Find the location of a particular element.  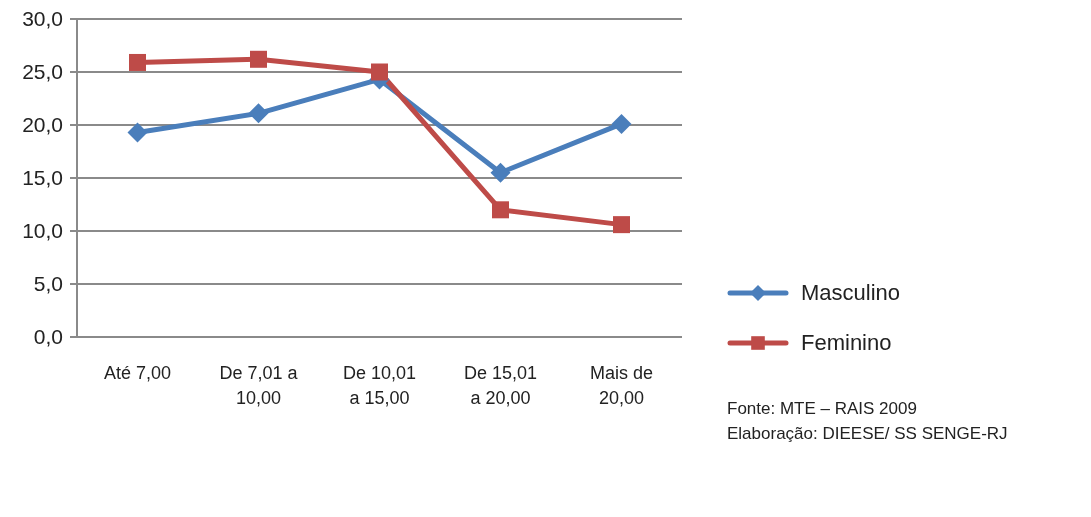

x-tick-label: Até 7,00 is located at coordinates (137, 373).